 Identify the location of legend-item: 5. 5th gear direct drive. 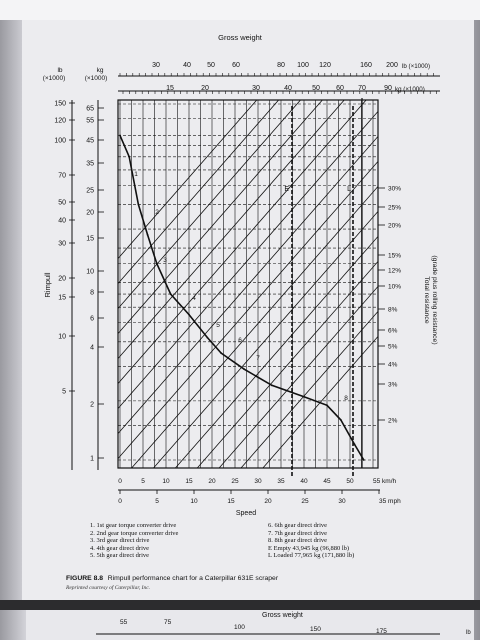
(120, 556).